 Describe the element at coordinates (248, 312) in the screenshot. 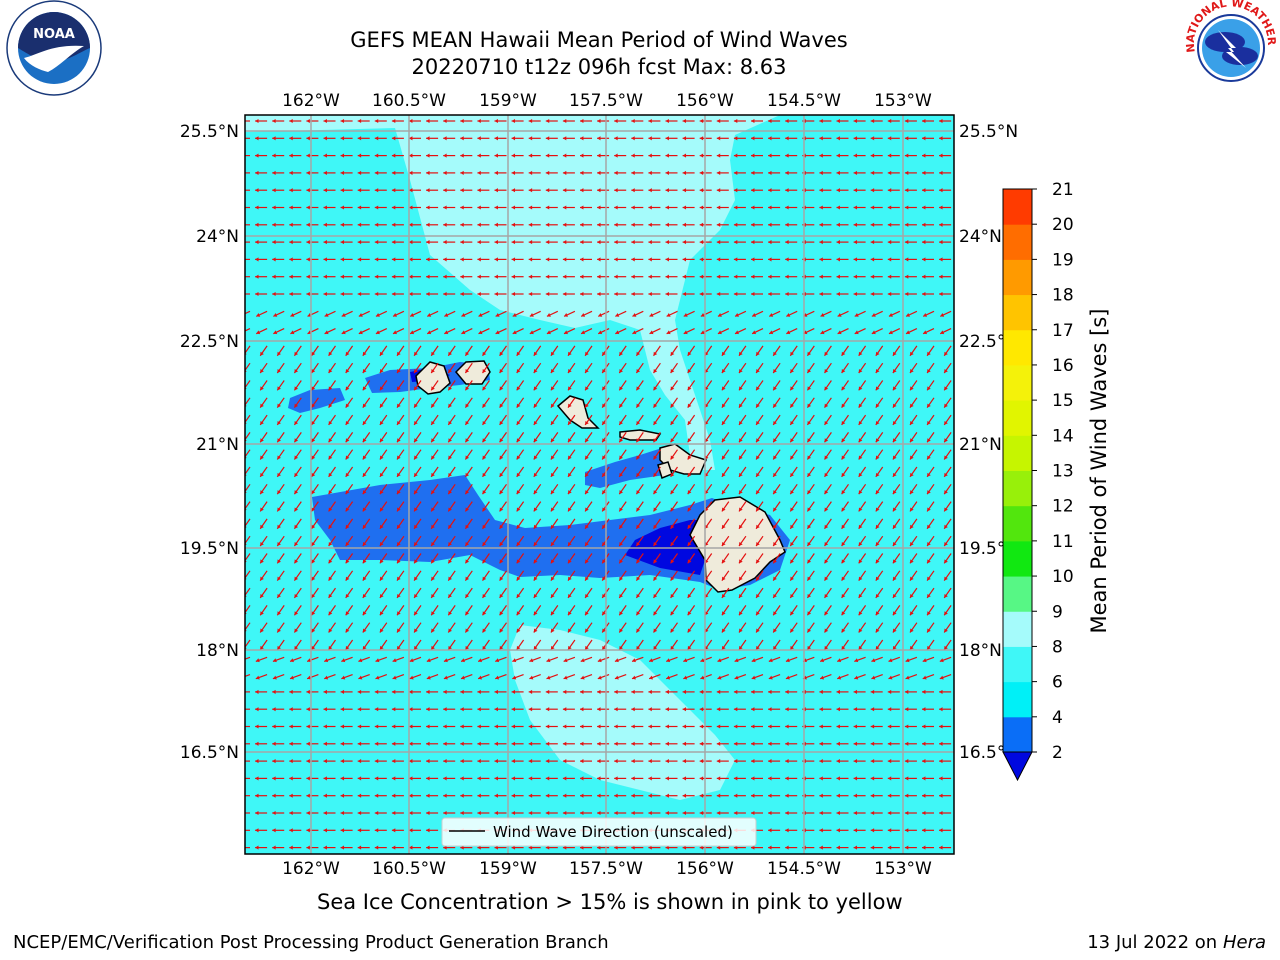

I see `wave-arrow` at that location.